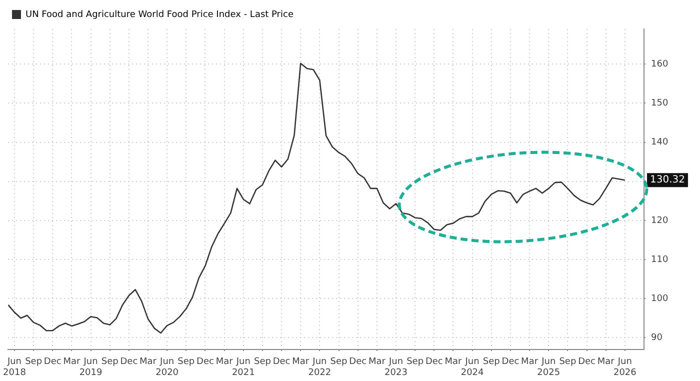  What do you see at coordinates (396, 367) in the screenshot?
I see `x-tick-label: Jun 2023` at bounding box center [396, 367].